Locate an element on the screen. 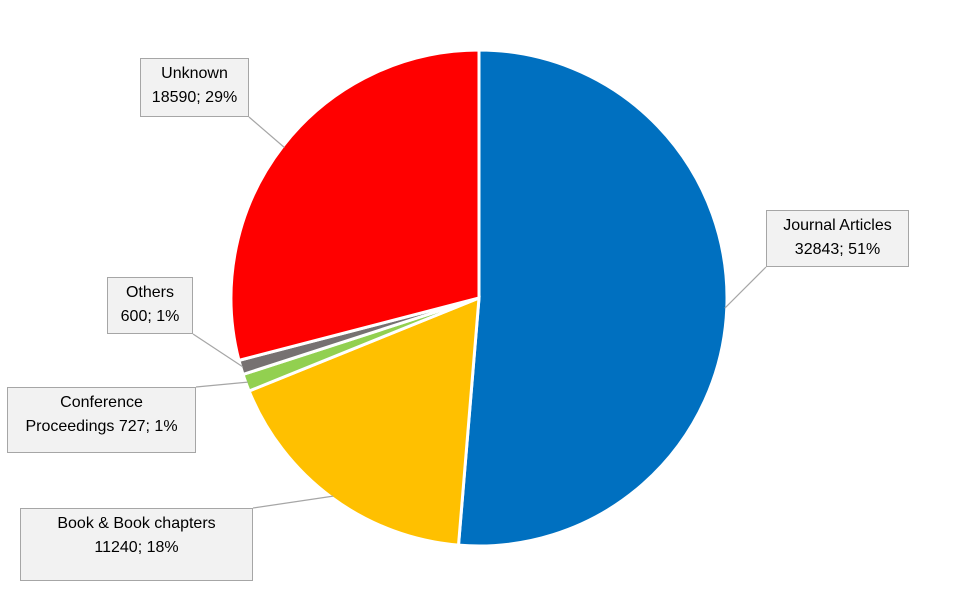 Image resolution: width=953 pixels, height=597 pixels. category-label: Unknown is located at coordinates (194, 73).